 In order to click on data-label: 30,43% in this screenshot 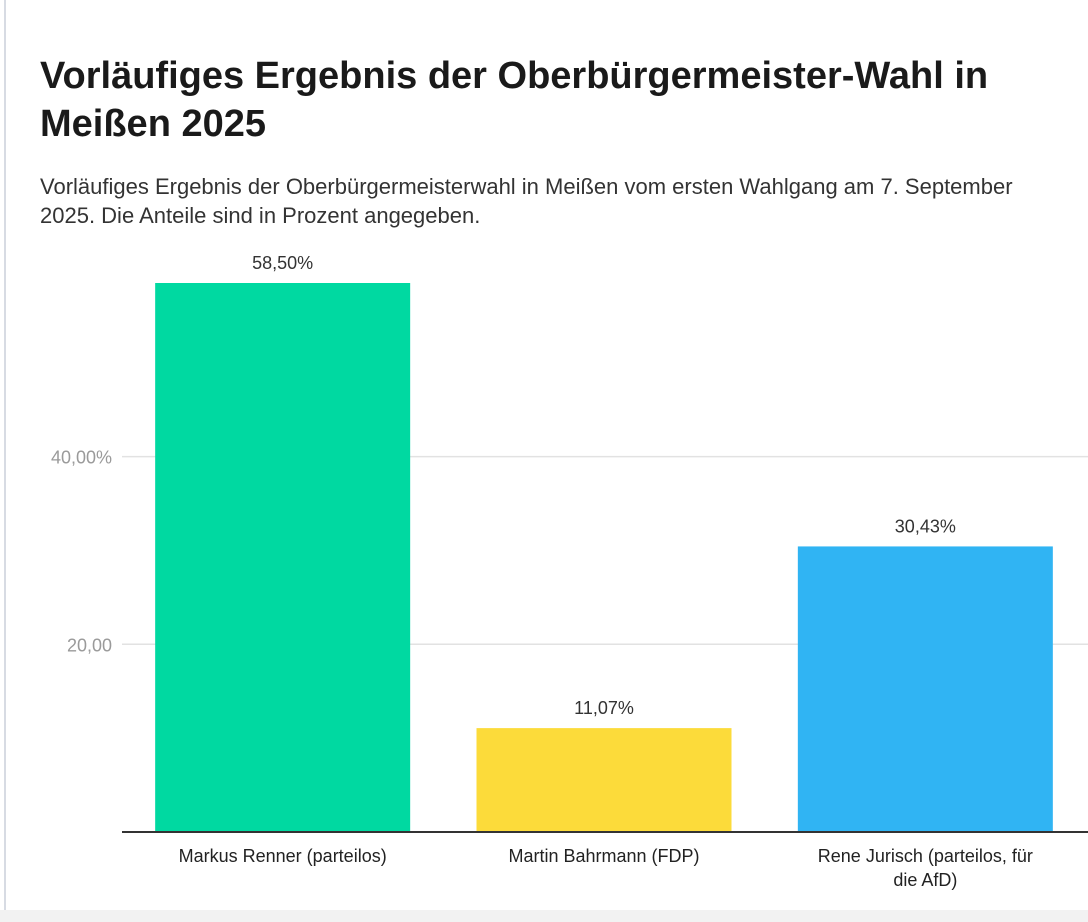, I will do `click(925, 526)`.